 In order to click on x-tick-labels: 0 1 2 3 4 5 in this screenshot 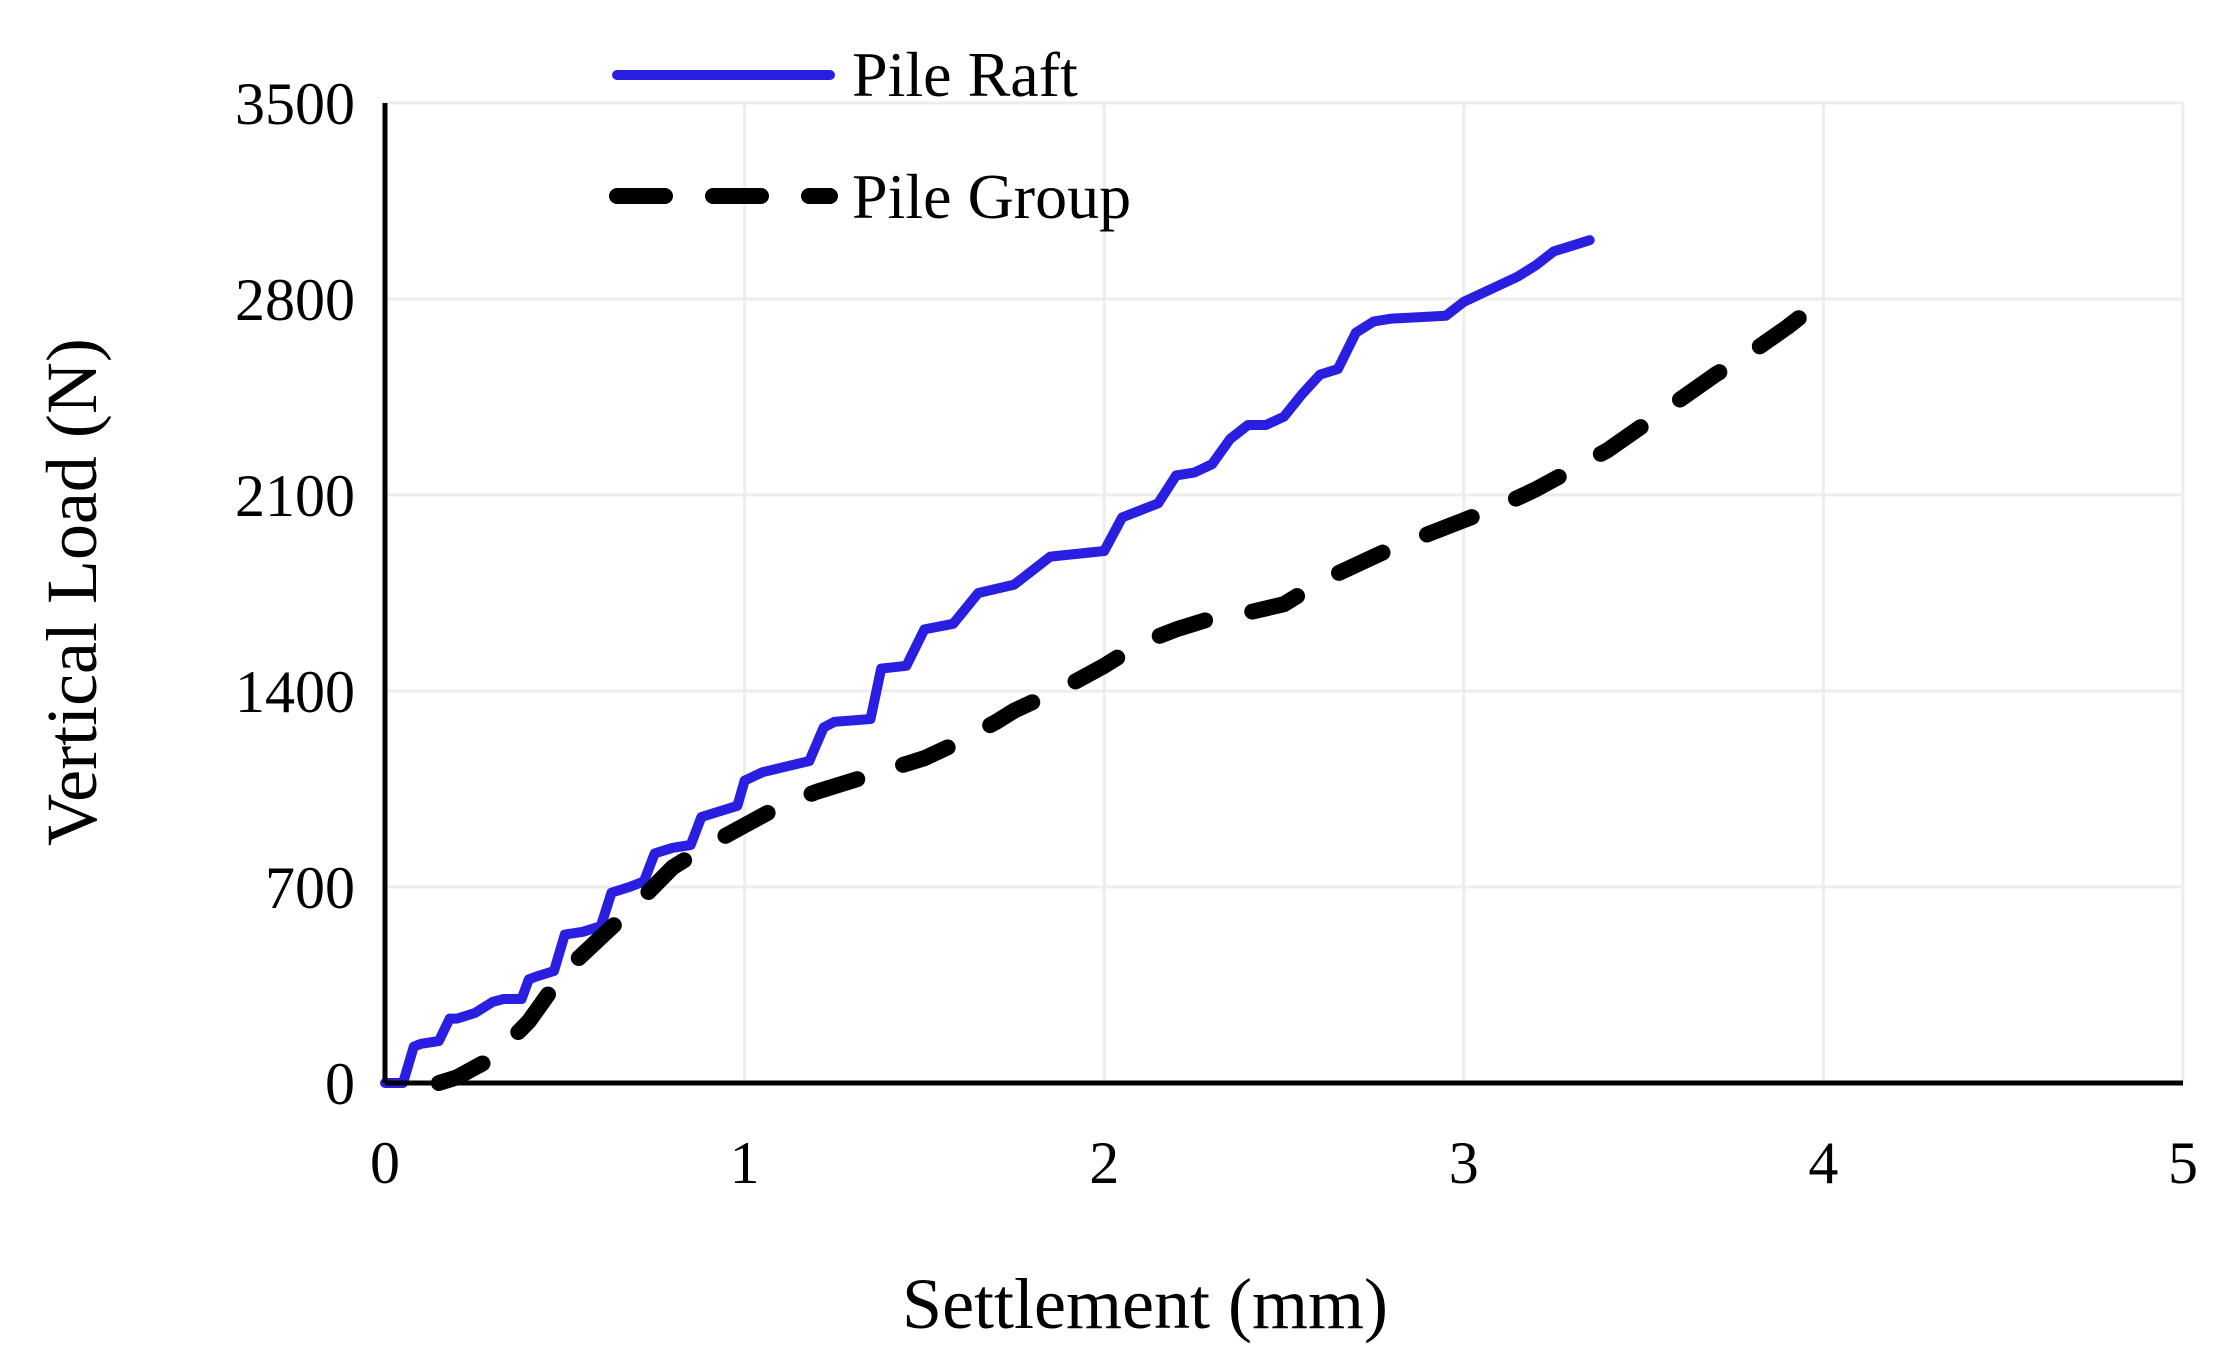, I will do `click(1284, 1163)`.